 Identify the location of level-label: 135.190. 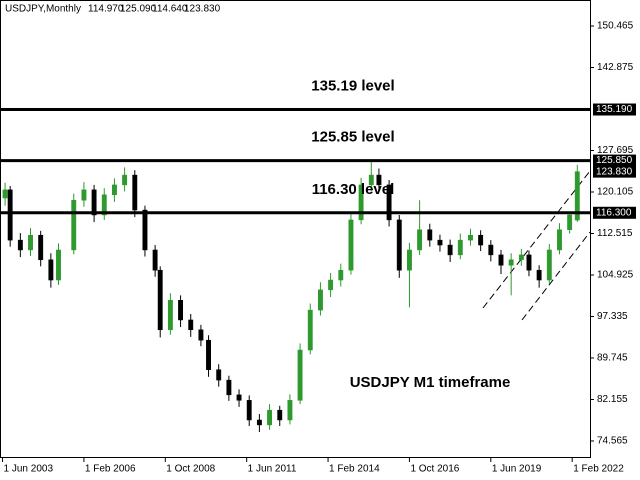
(614, 109).